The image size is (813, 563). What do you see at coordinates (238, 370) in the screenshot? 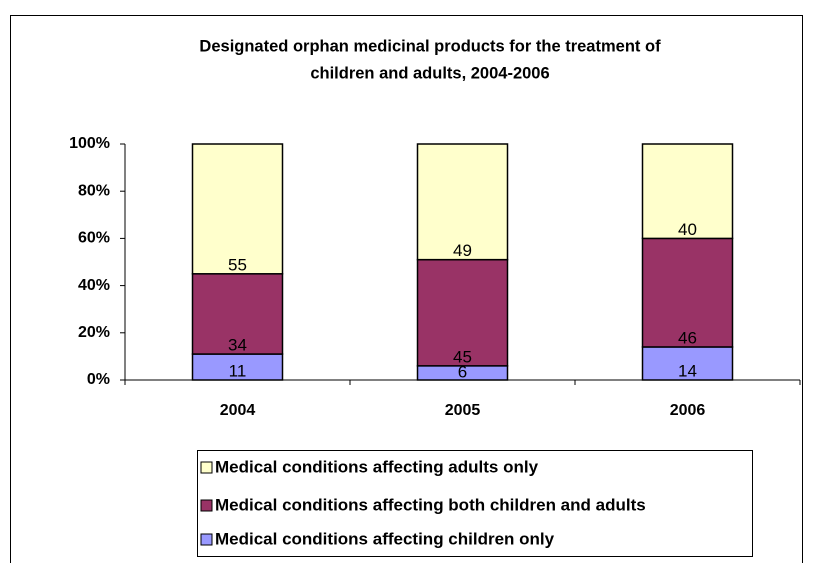
I see `data-label: 11` at bounding box center [238, 370].